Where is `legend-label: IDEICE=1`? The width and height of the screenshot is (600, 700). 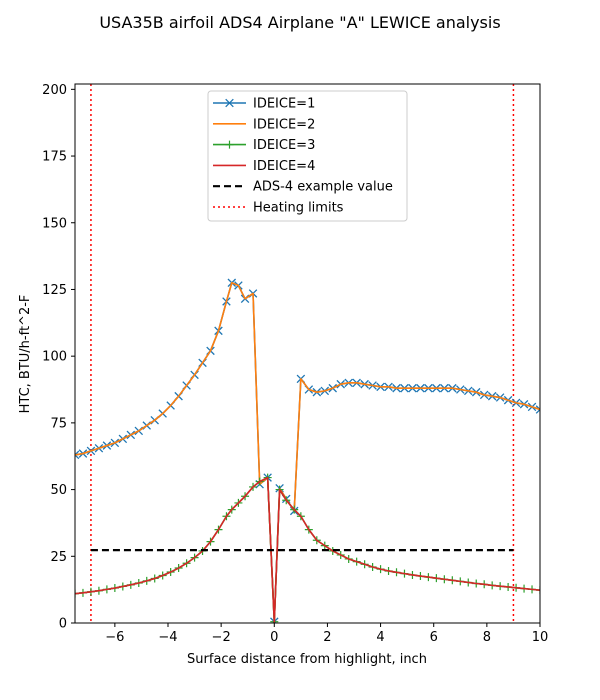
legend-label: IDEICE=1 is located at coordinates (284, 104).